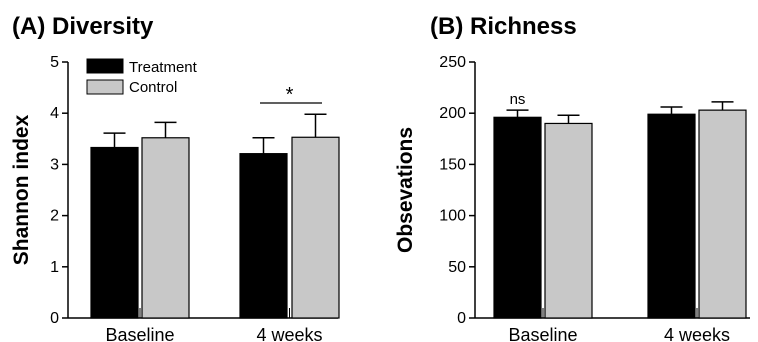  What do you see at coordinates (452, 113) in the screenshot?
I see `y-tick-label: 200` at bounding box center [452, 113].